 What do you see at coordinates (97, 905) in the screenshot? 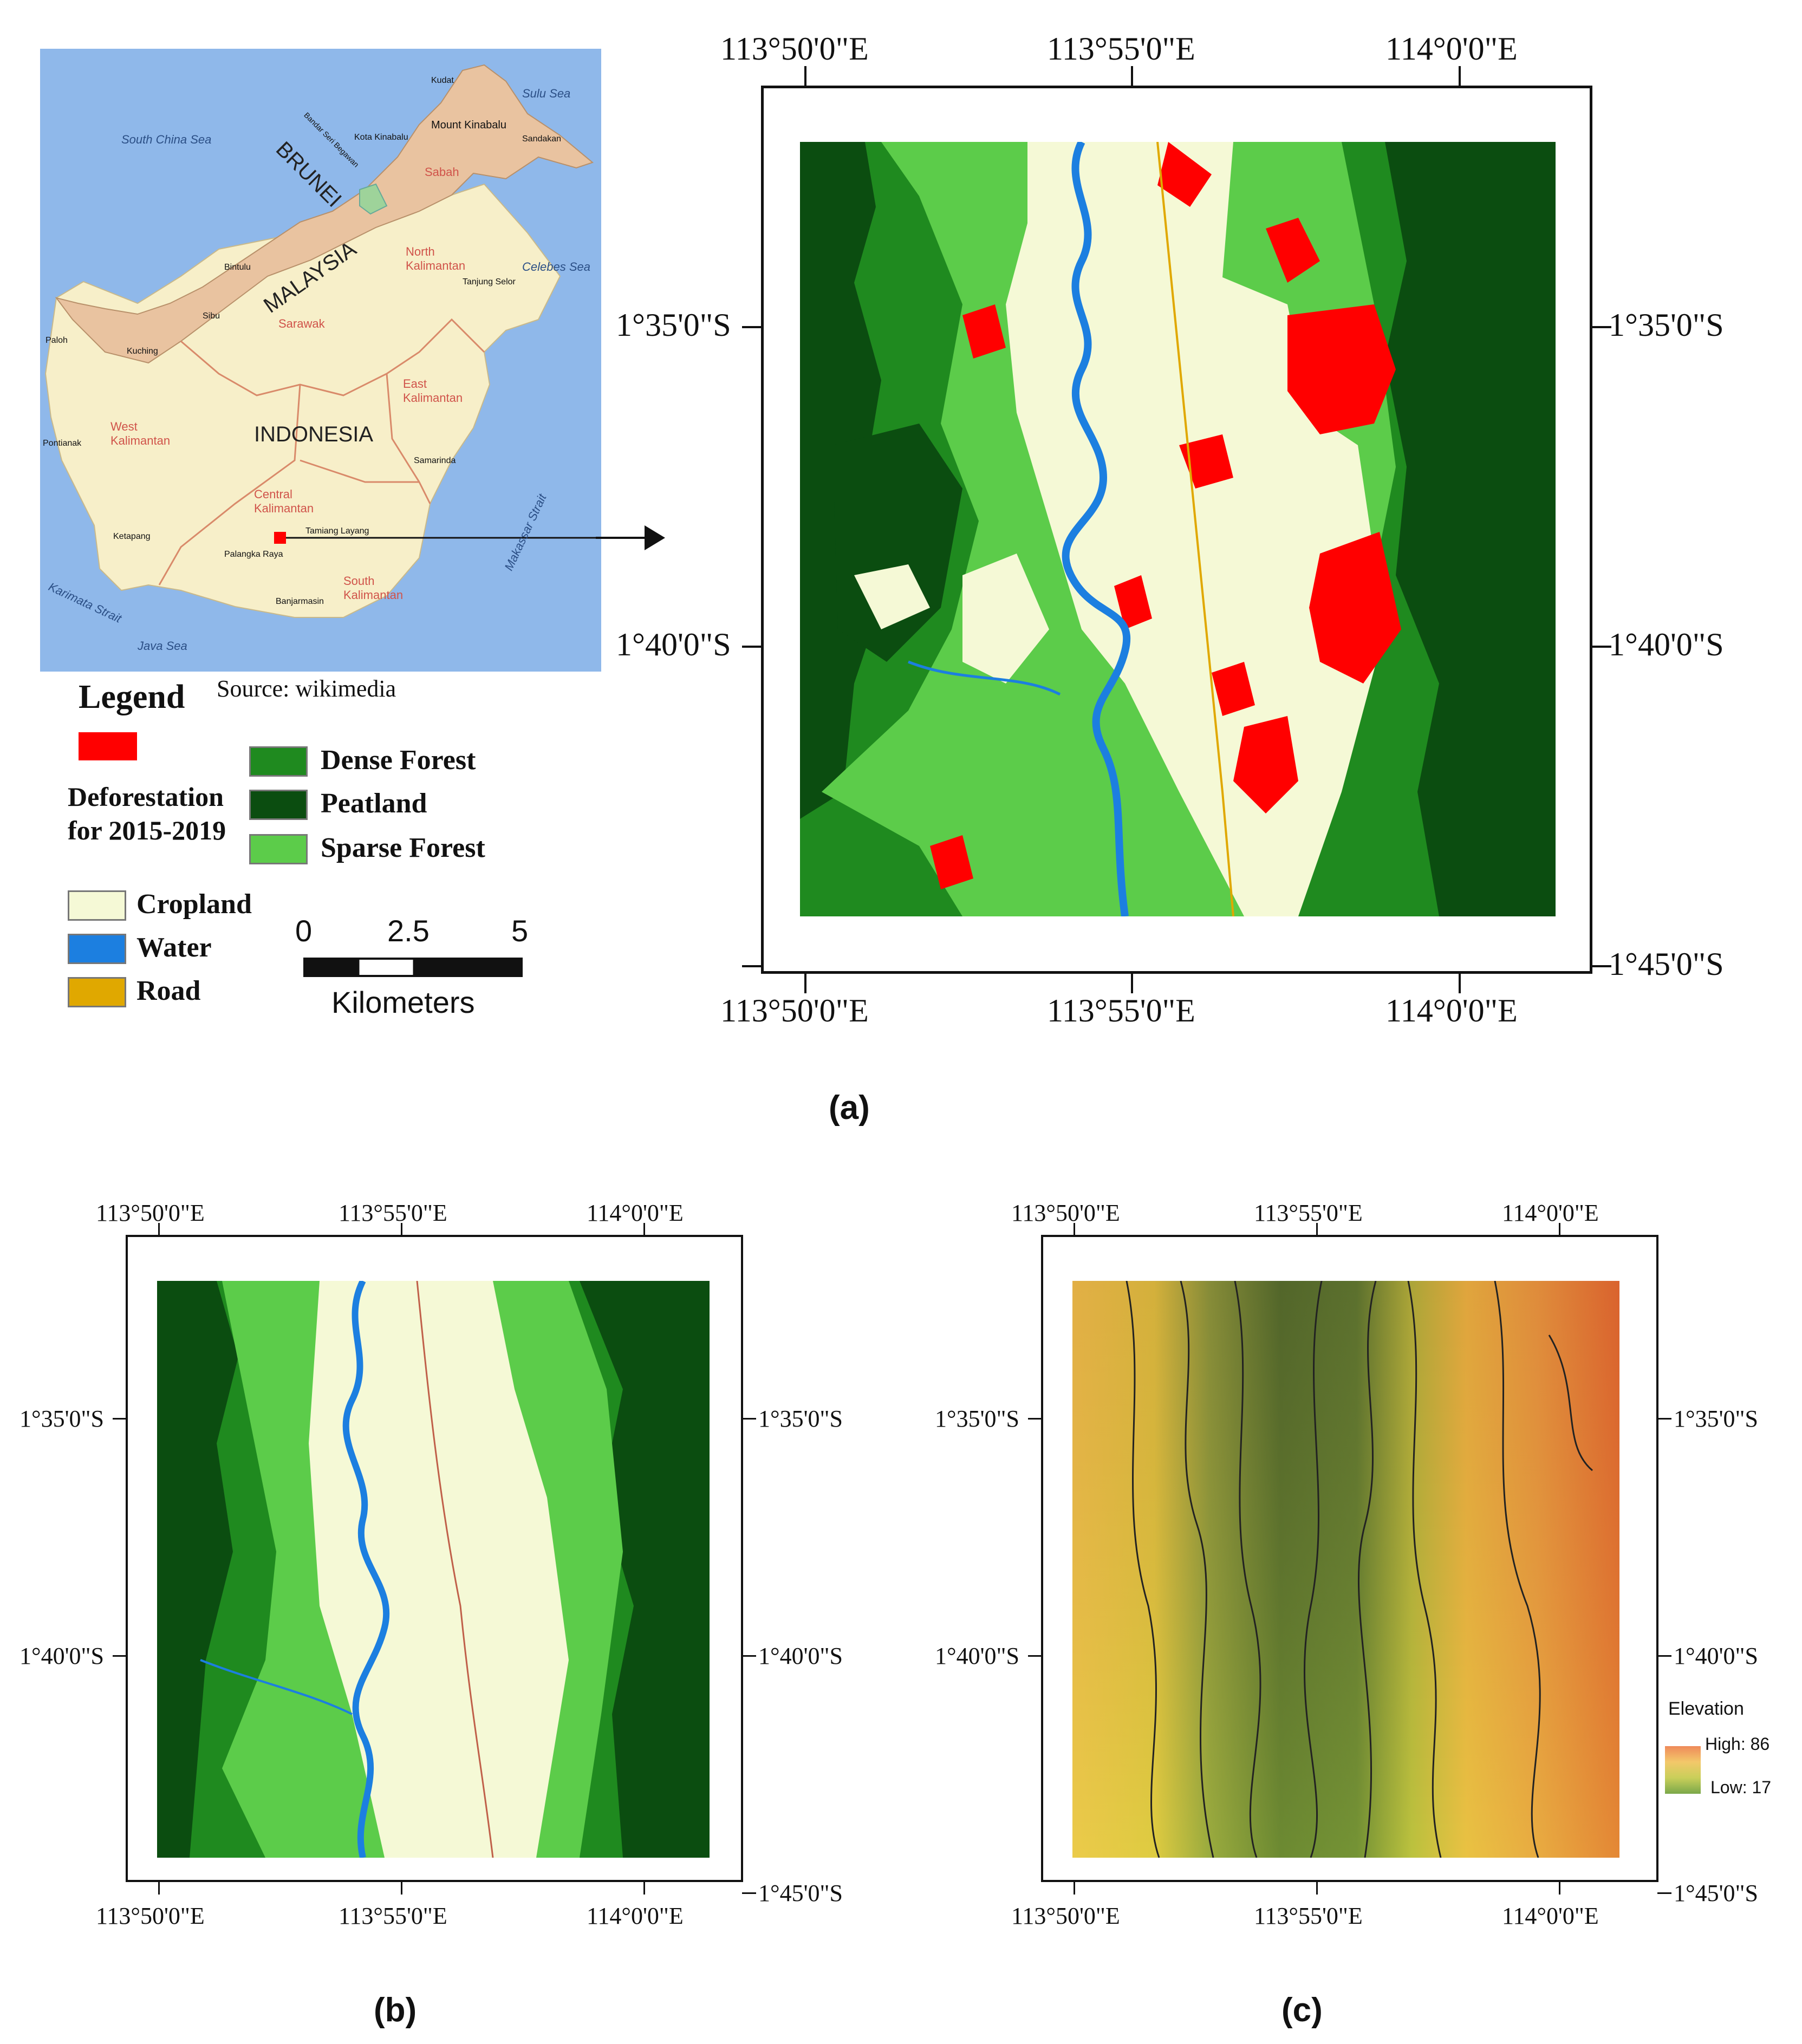
I see `legend-swatch-cropland` at bounding box center [97, 905].